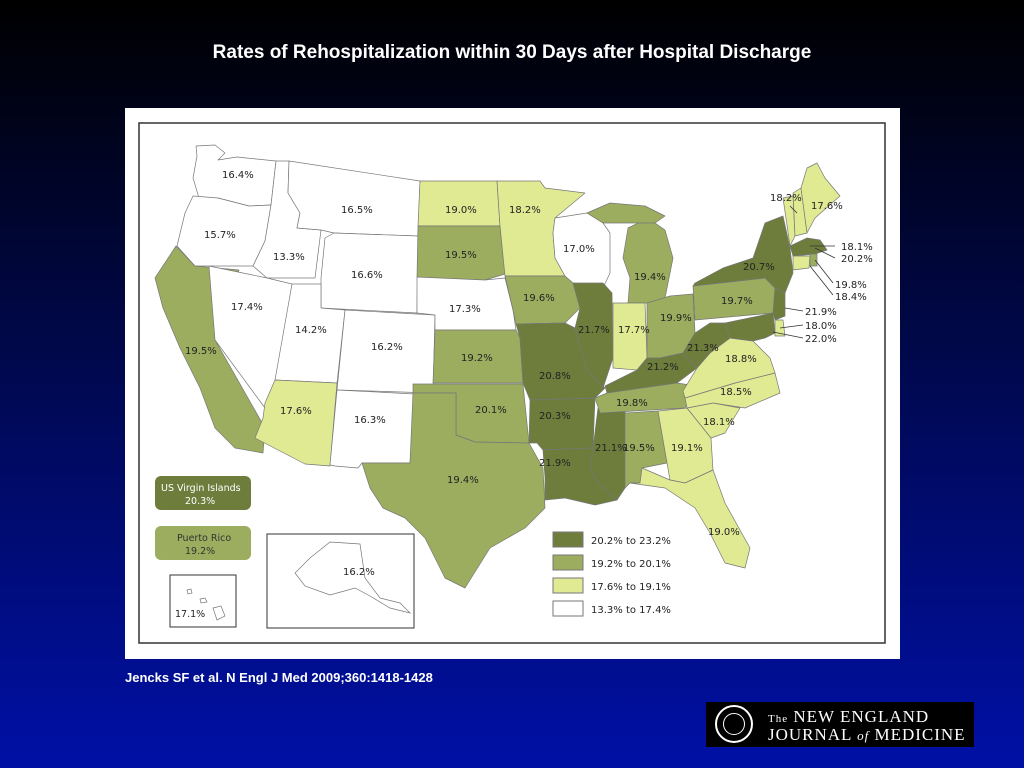 This screenshot has width=1024, height=768. Describe the element at coordinates (736, 392) in the screenshot. I see `label-NC: 18.5%` at that location.